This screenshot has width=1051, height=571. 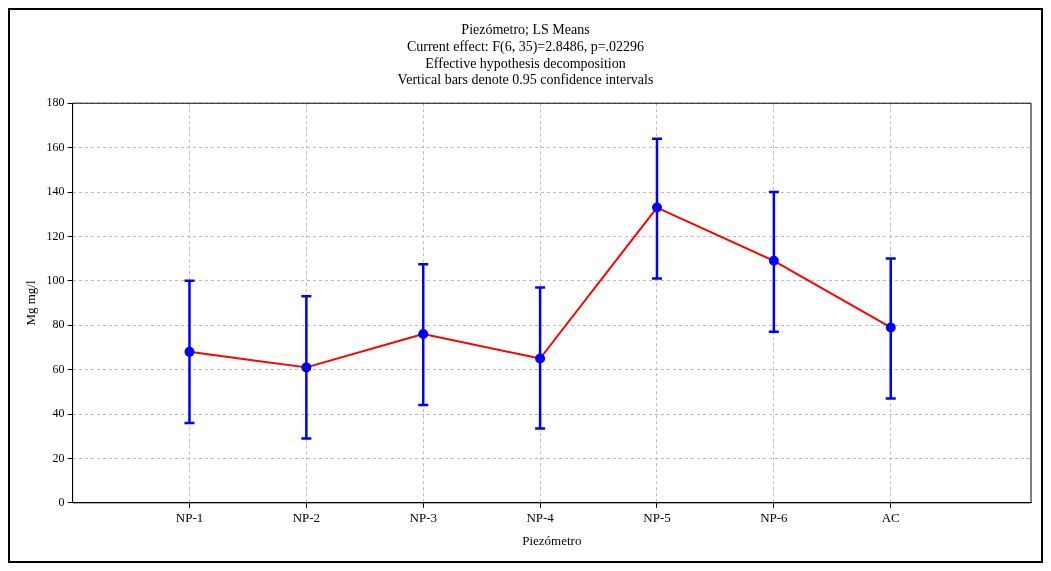 What do you see at coordinates (525, 63) in the screenshot?
I see `text: Effective hypothesis decomposition` at bounding box center [525, 63].